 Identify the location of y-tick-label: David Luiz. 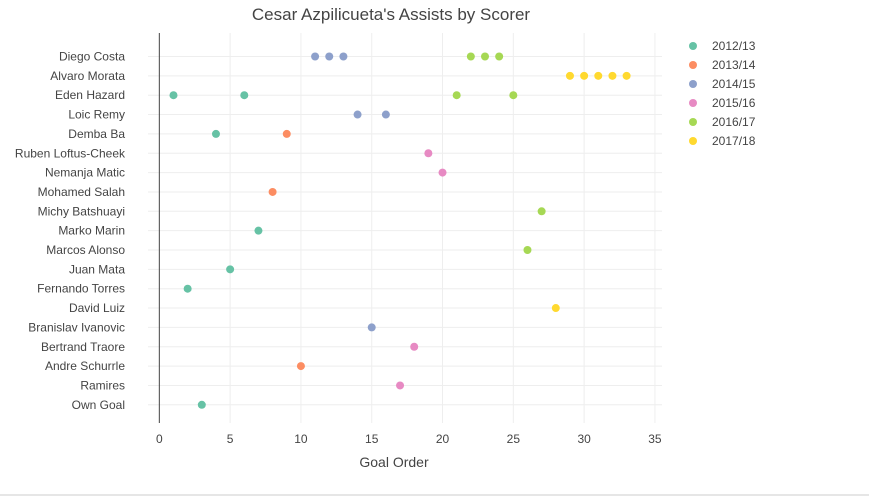
(97, 308).